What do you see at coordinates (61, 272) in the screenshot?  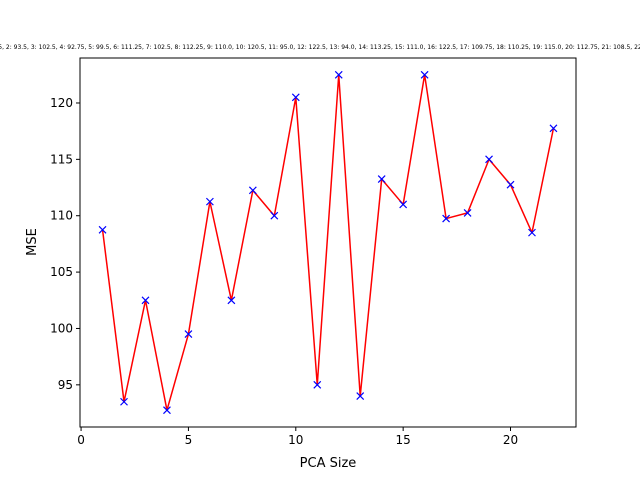 I see `y-tick-label: 105` at bounding box center [61, 272].